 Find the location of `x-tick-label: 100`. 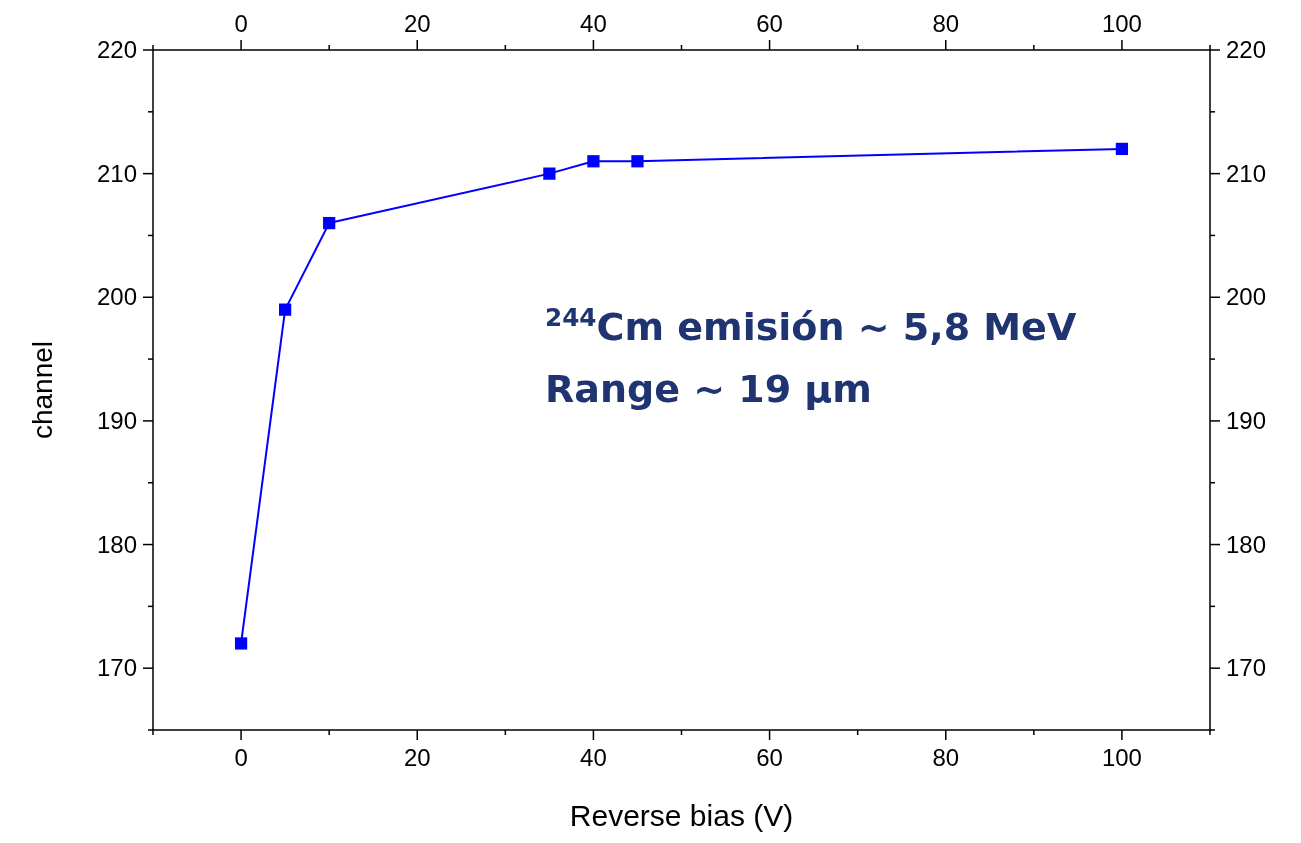

x-tick-label: 100 is located at coordinates (1121, 23).